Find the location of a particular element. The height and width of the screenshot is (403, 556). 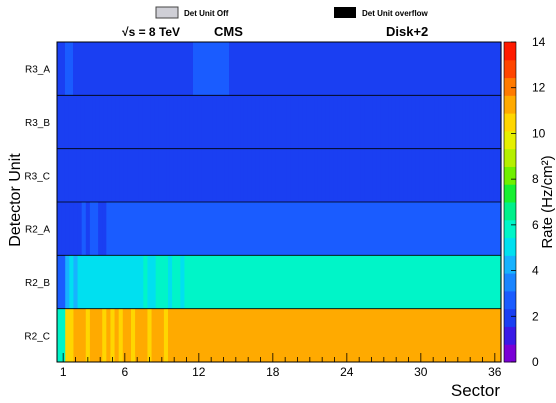

cms-label: CMS is located at coordinates (228, 31).